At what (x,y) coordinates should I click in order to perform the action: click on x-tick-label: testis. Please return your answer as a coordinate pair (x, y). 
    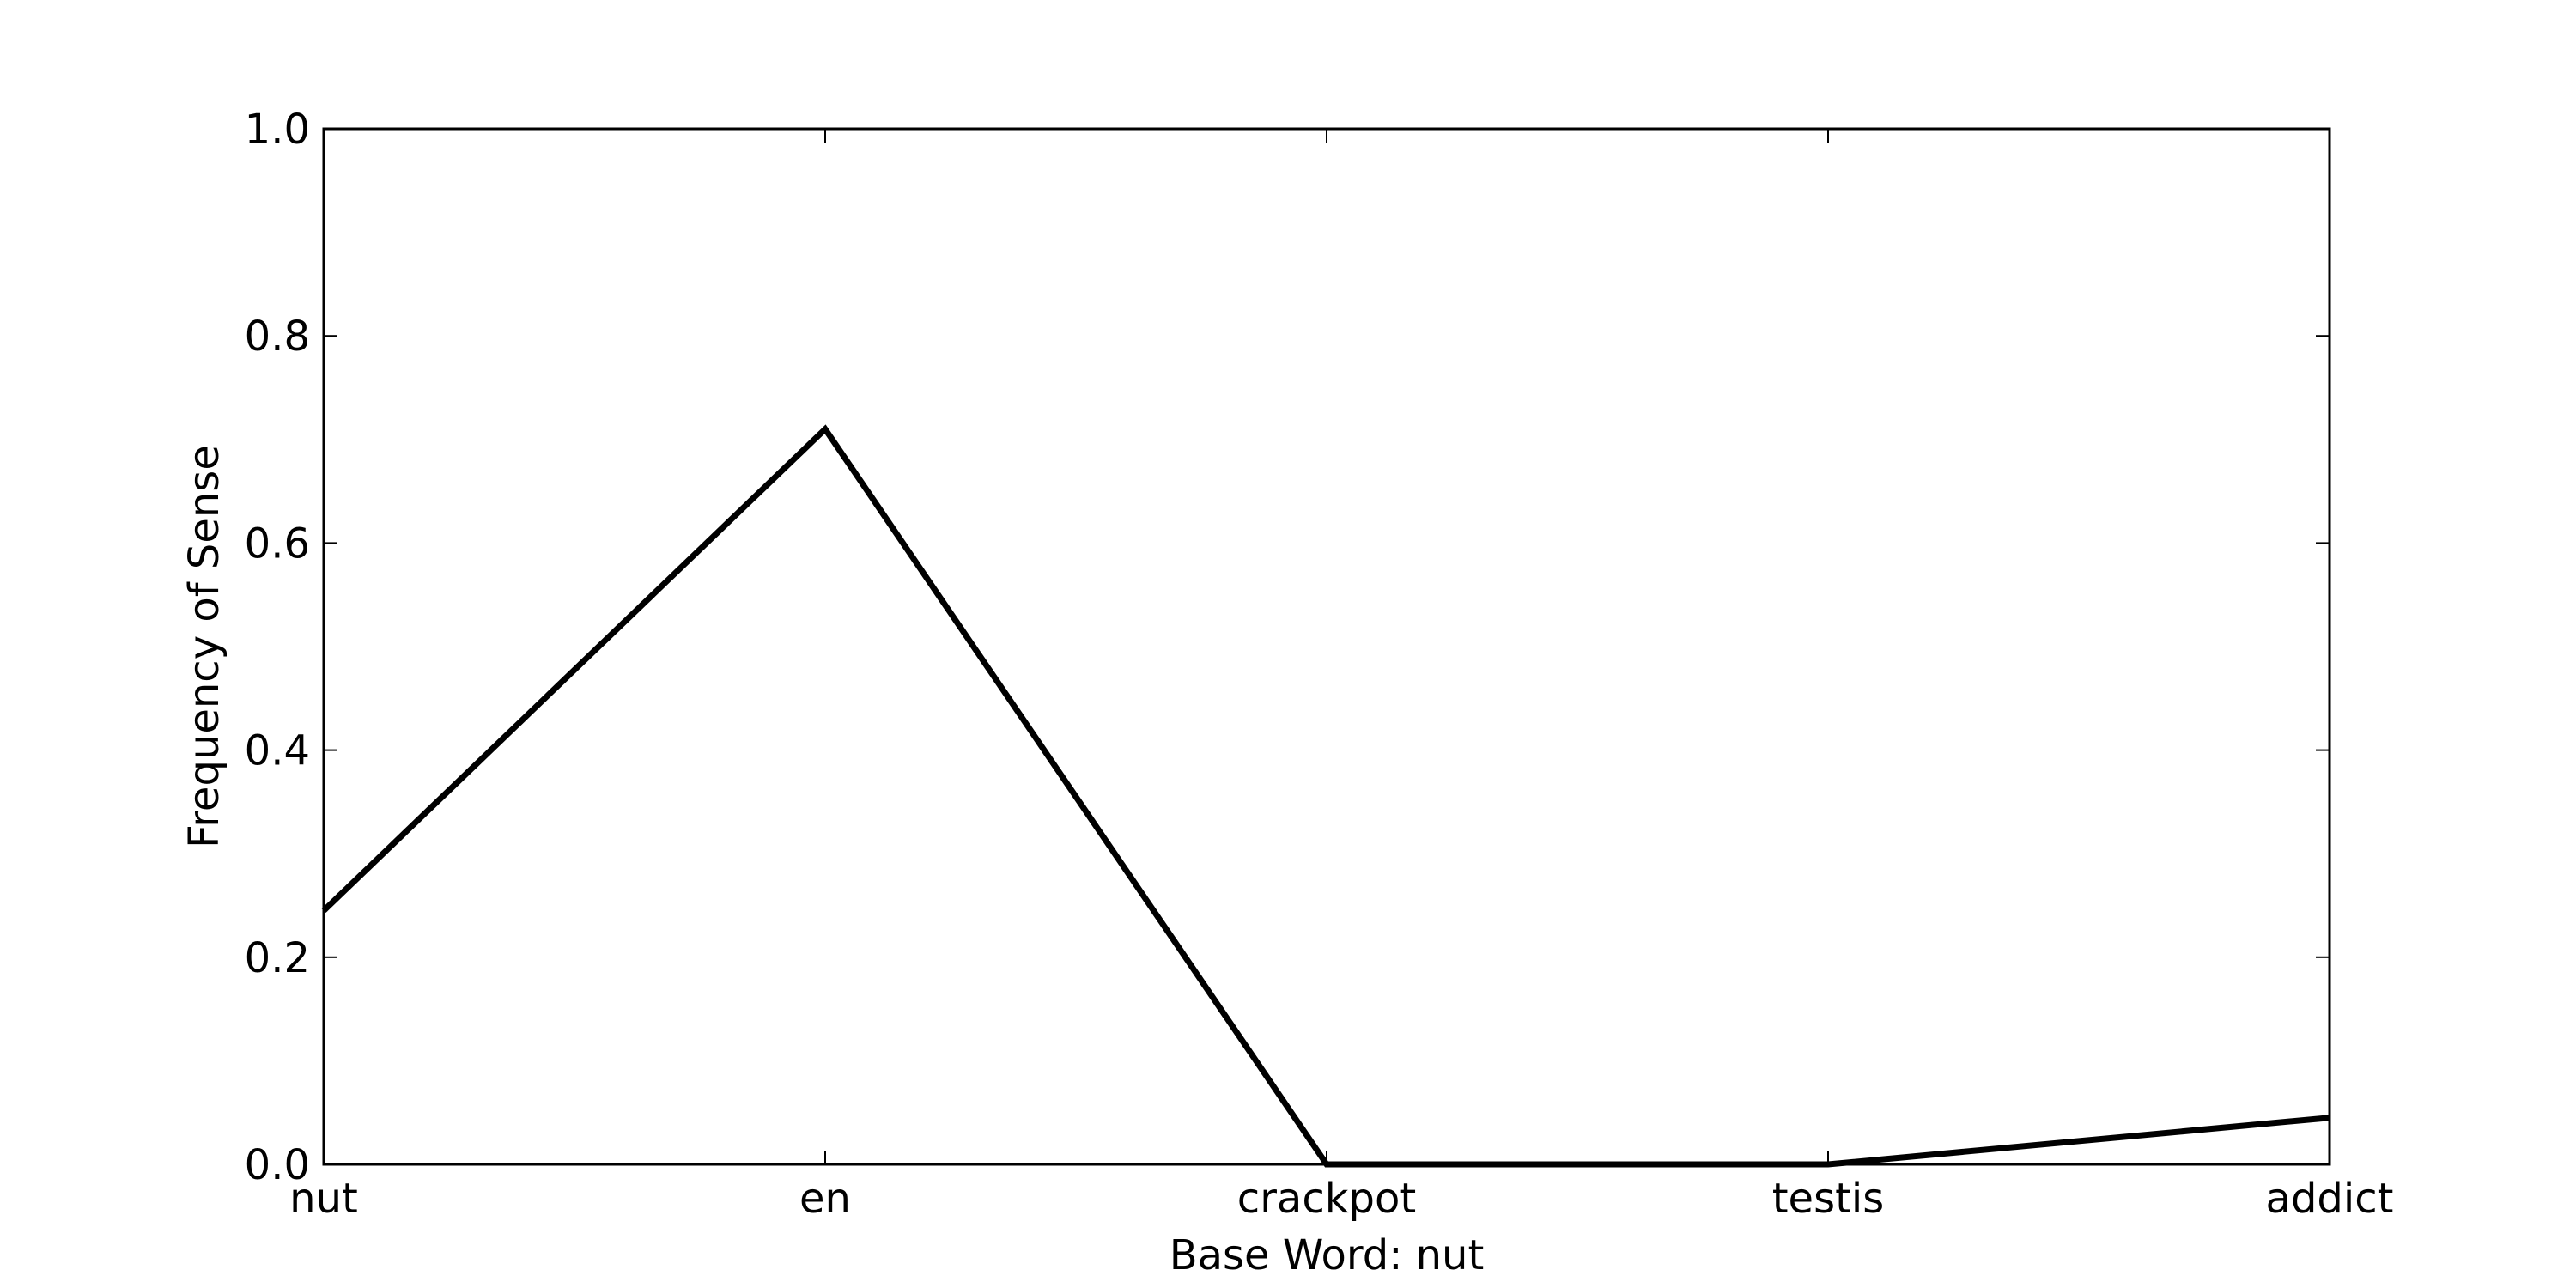
    Looking at the image, I should click on (1828, 1199).